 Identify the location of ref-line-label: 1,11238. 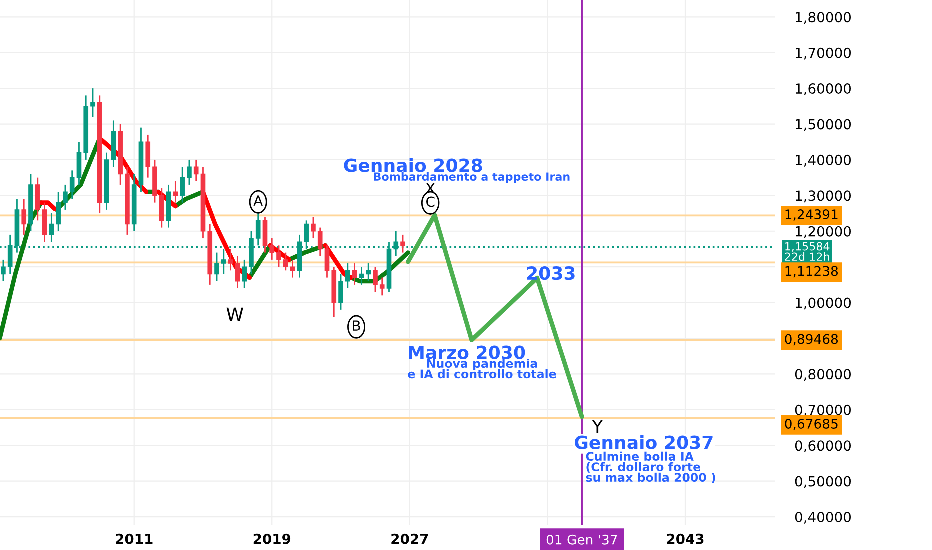
(812, 272).